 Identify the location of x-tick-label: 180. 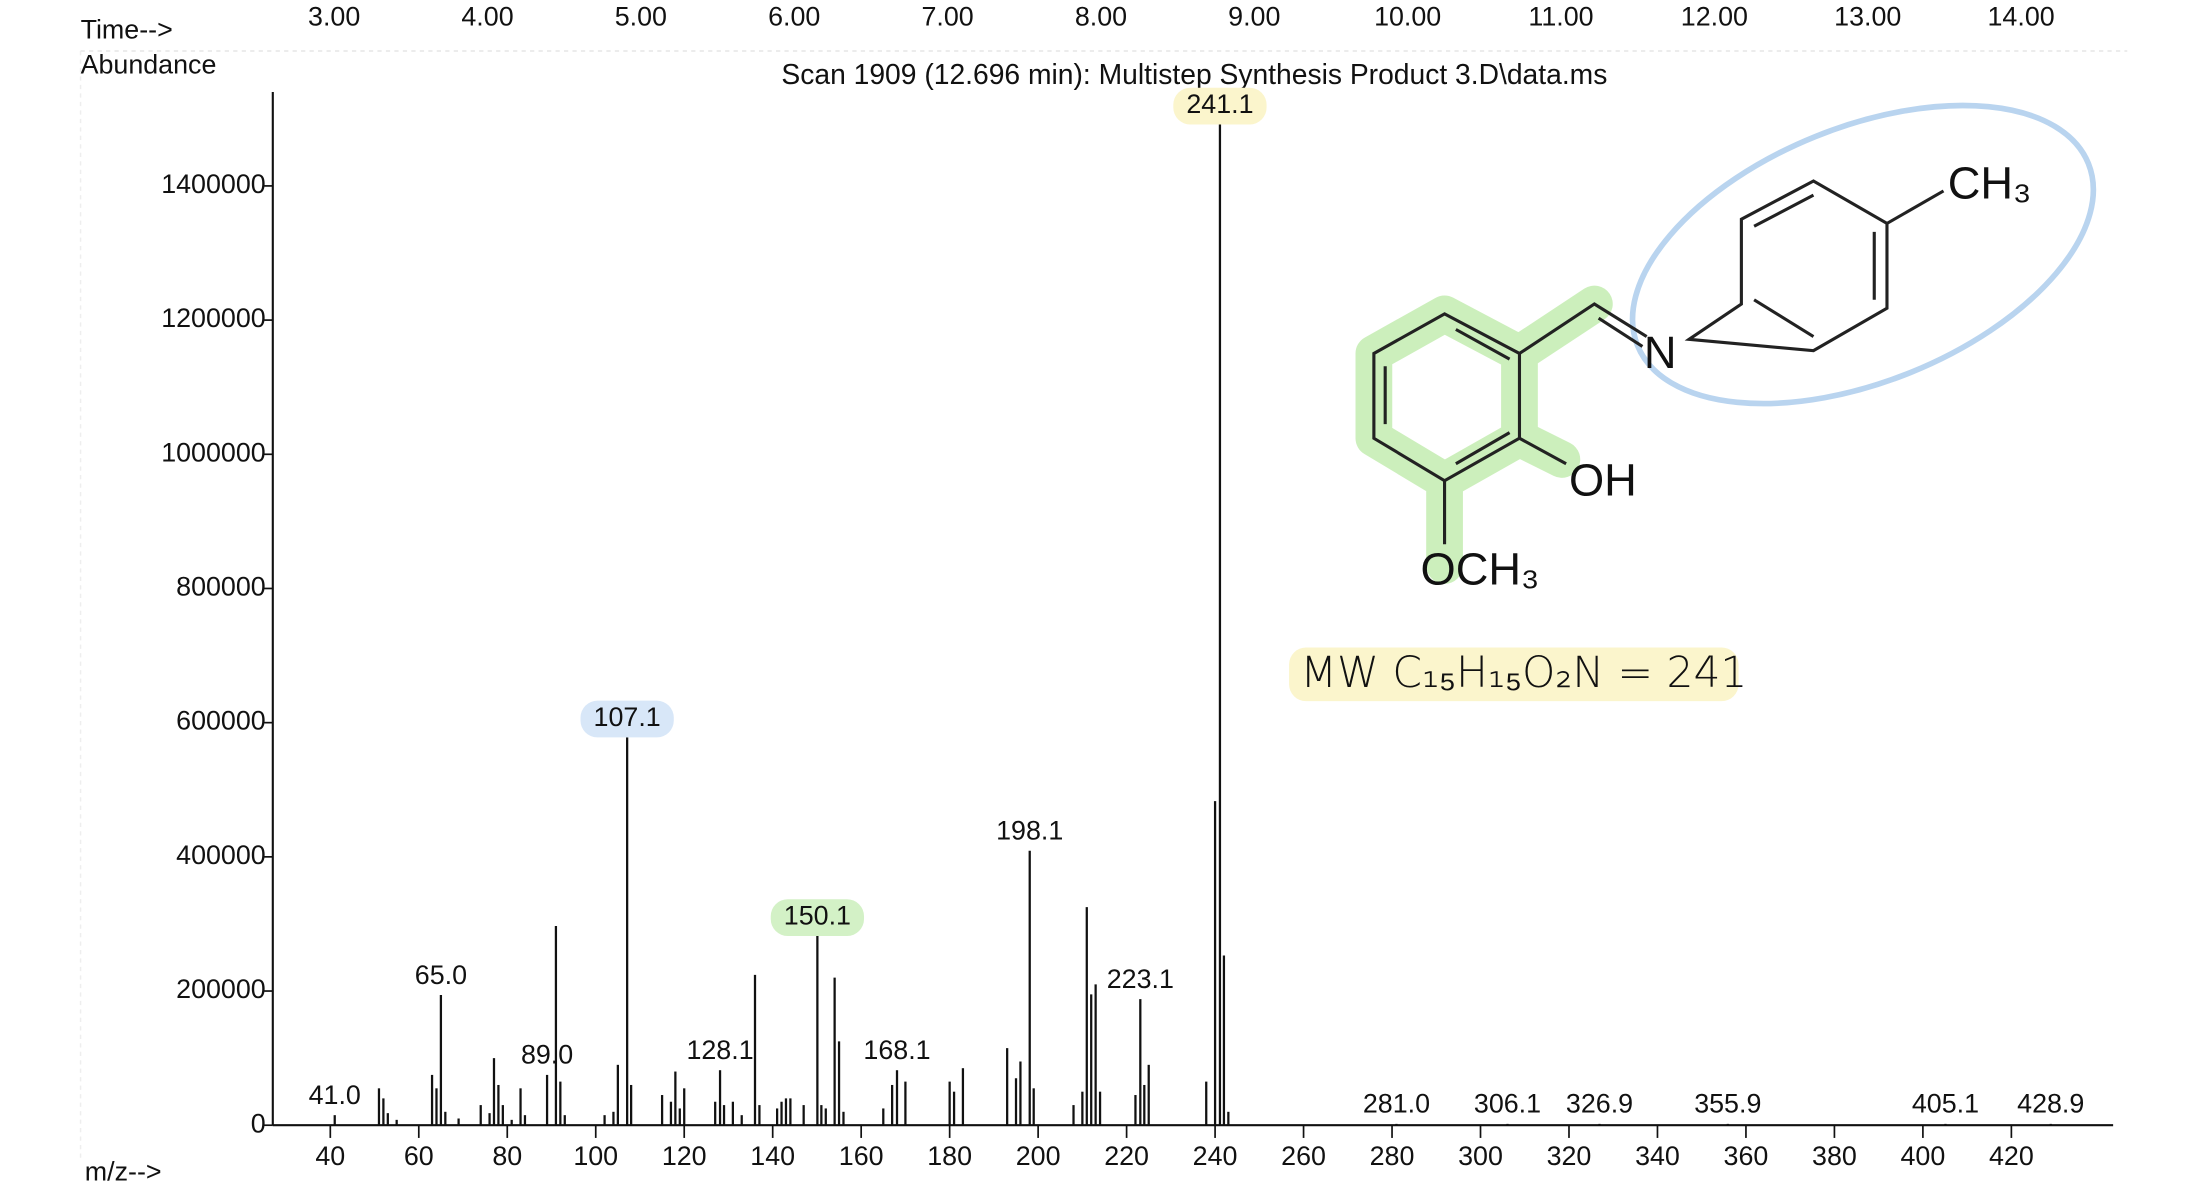
(949, 1156).